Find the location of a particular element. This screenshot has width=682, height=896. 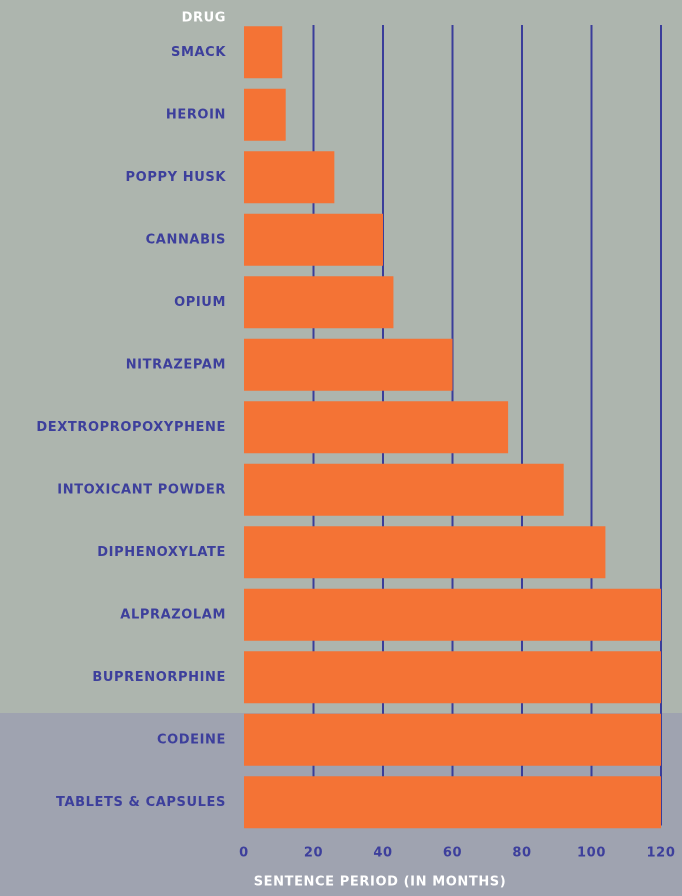

category-label: HEROIN is located at coordinates (196, 114).